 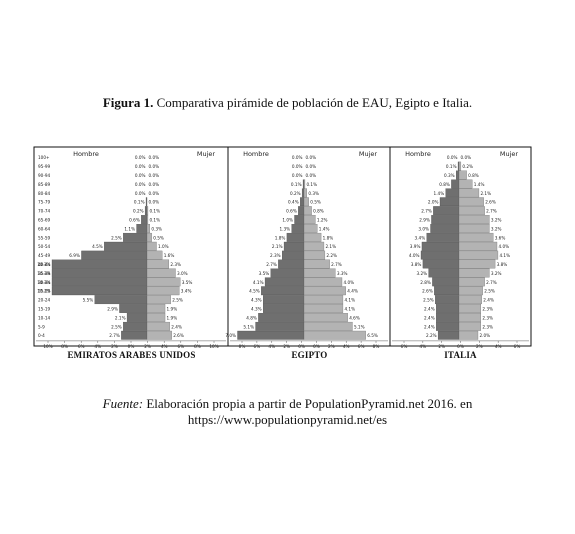 I want to click on value-label-female: 6.5%, so click(x=372, y=335).